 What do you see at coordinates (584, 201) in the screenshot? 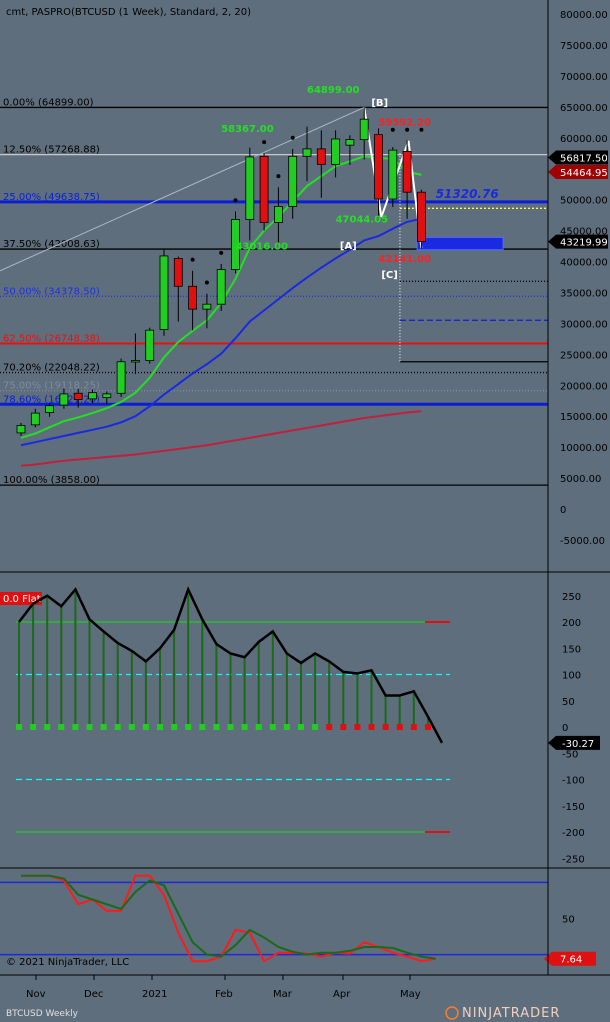
I see `price-tick-label: 50000.00` at bounding box center [584, 201].